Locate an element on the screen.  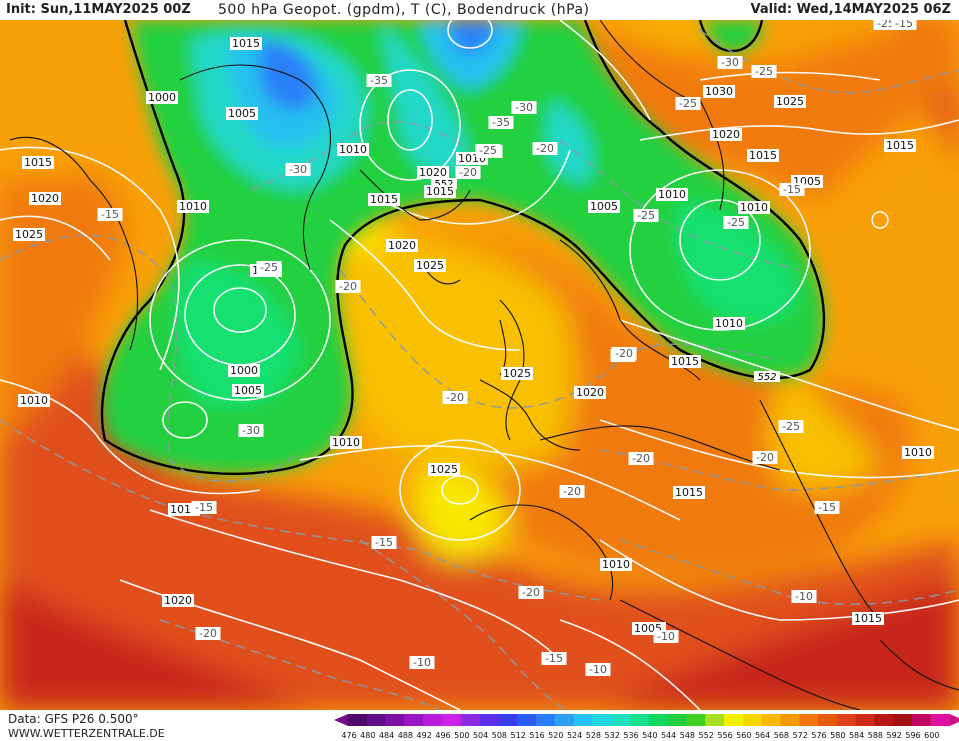
legend-value: 532 is located at coordinates (612, 735).